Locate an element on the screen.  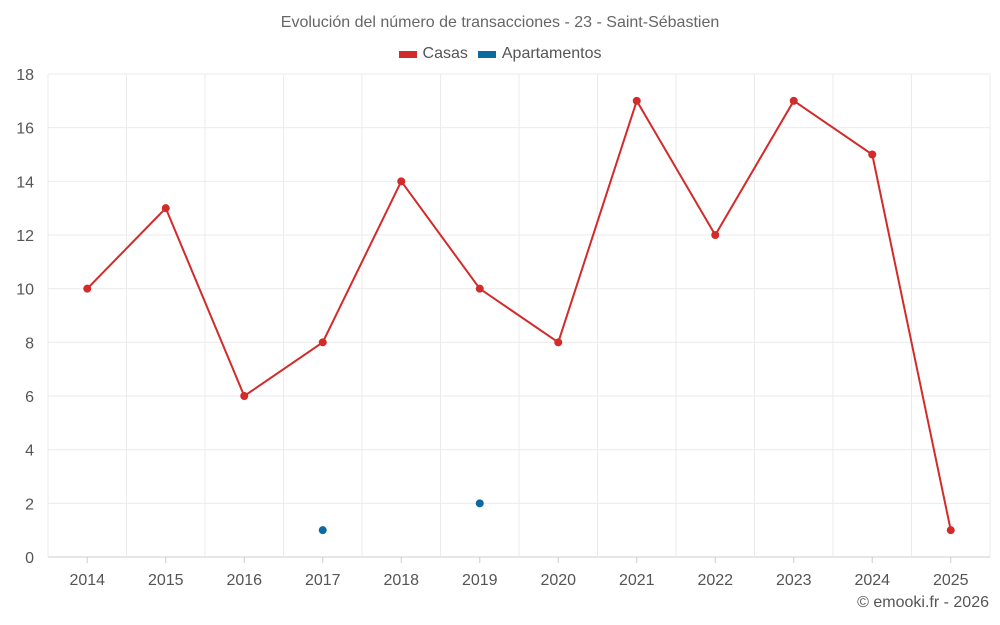
y-tick-label: 18 is located at coordinates (25, 75).